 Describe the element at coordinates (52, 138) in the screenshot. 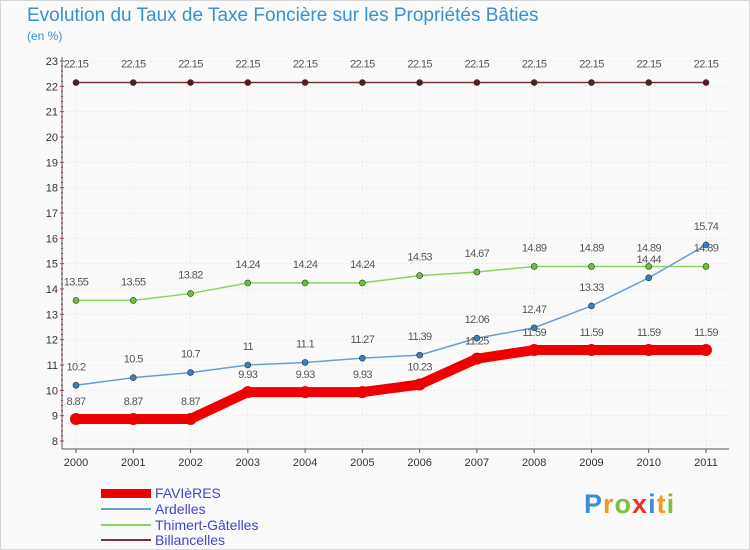

I see `y-tick-label: 20` at that location.